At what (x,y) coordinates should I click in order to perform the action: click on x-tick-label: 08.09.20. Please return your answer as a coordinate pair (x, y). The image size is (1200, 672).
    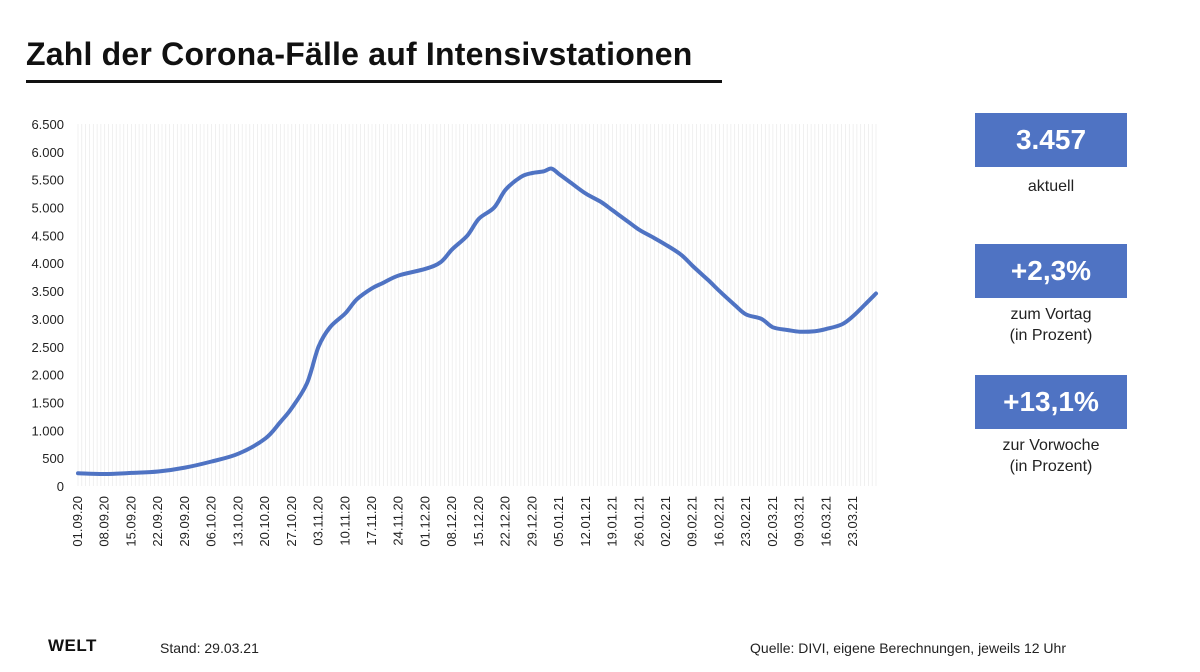
    Looking at the image, I should click on (104, 521).